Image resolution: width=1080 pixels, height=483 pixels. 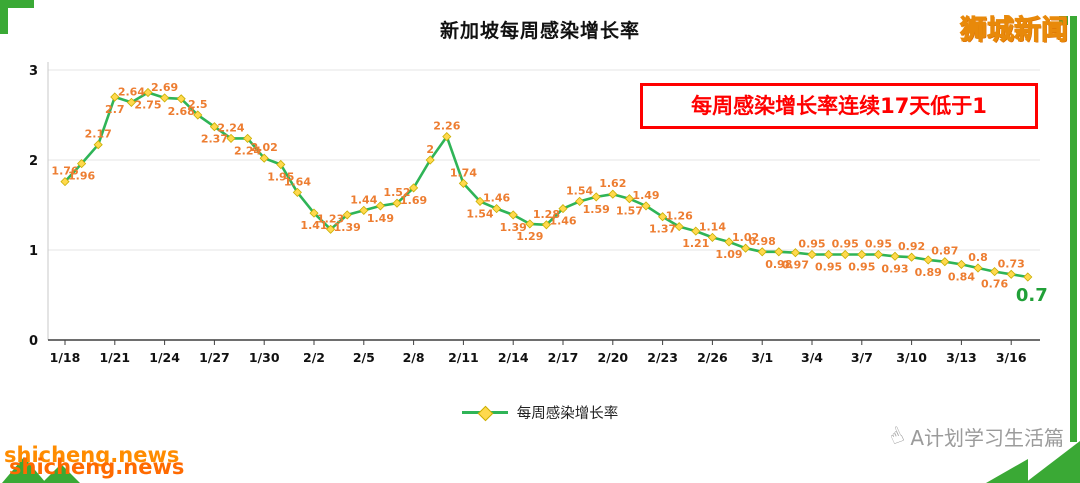 I want to click on legend: 每周感染增长率, so click(x=540, y=412).